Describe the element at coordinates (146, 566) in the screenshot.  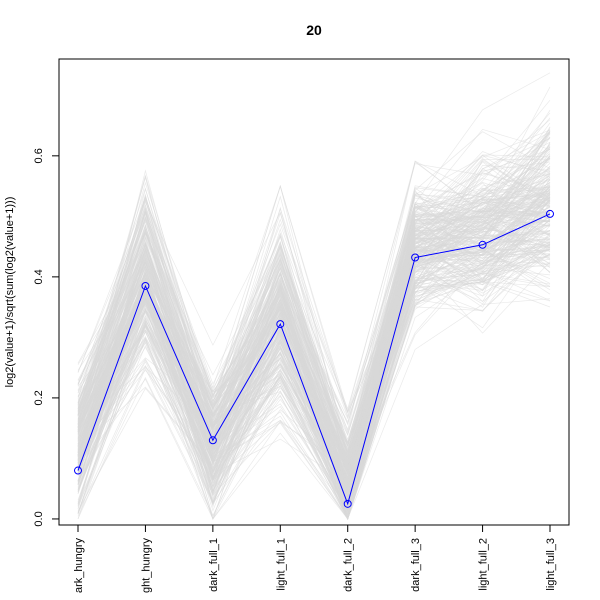
I see `x-tick-label: ght_hungry` at that location.